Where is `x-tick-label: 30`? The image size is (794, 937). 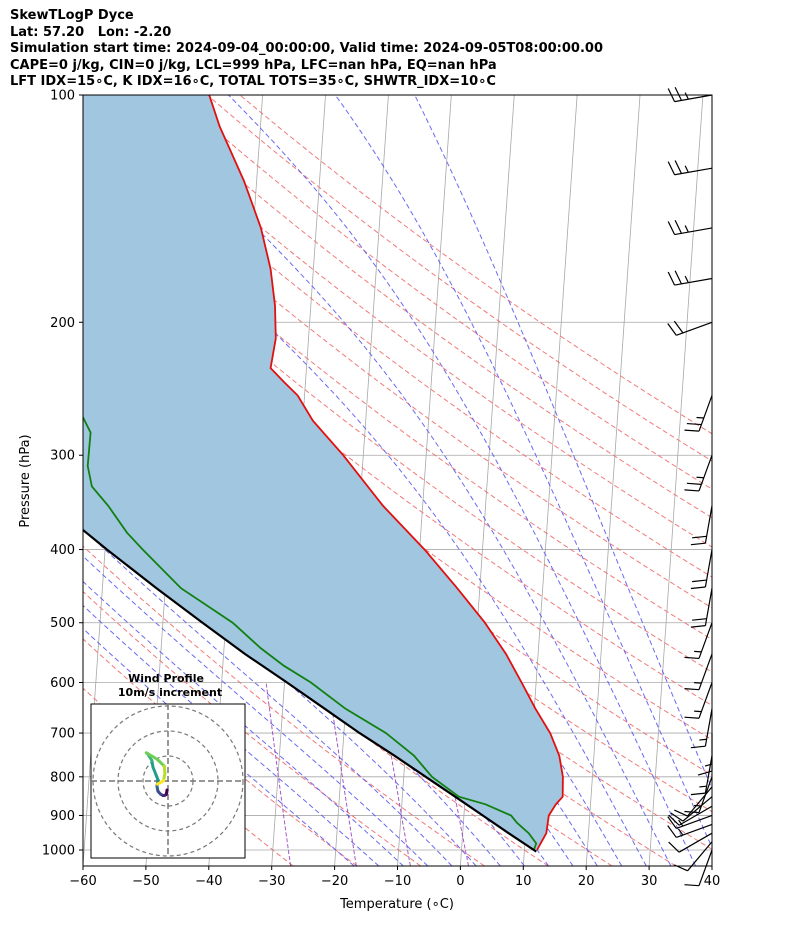 x-tick-label: 30 is located at coordinates (649, 881).